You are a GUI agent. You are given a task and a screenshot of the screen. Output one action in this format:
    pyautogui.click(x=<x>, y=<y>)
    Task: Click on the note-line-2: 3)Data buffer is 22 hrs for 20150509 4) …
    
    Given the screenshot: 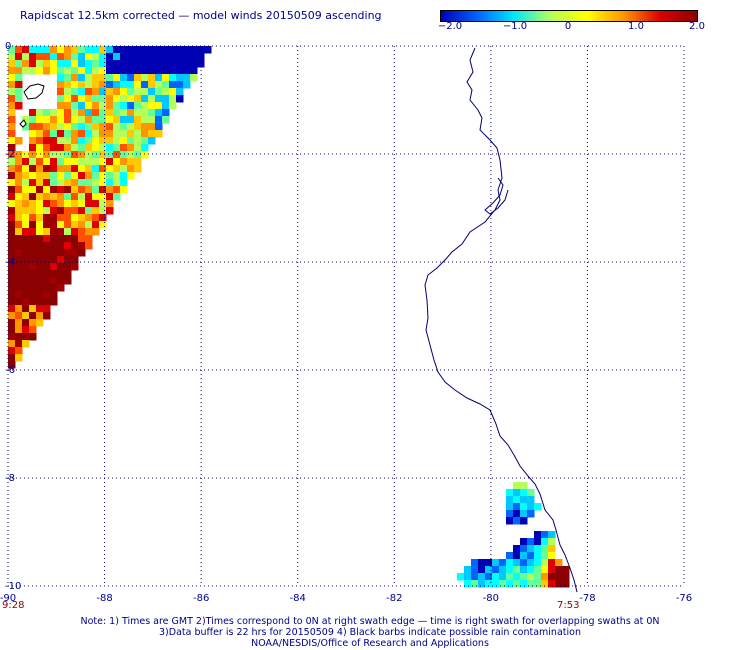 What is the action you would take?
    pyautogui.click(x=370, y=632)
    